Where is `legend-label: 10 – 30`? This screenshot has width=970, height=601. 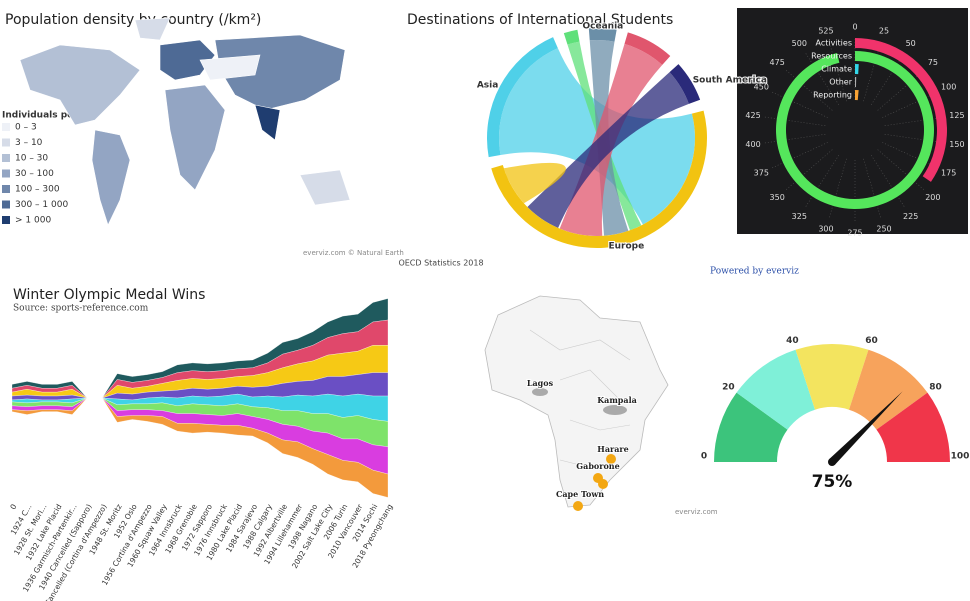
legend-label: 10 – 30 is located at coordinates (31, 159).